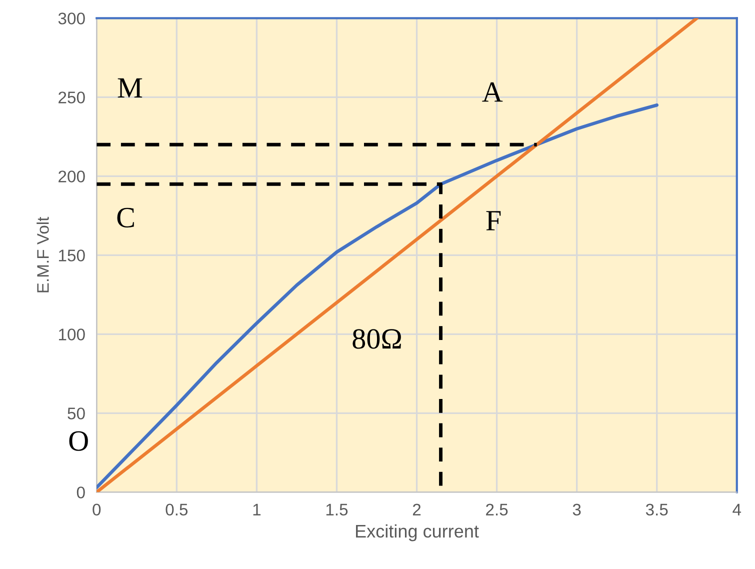  I want to click on annotation: C, so click(125, 218).